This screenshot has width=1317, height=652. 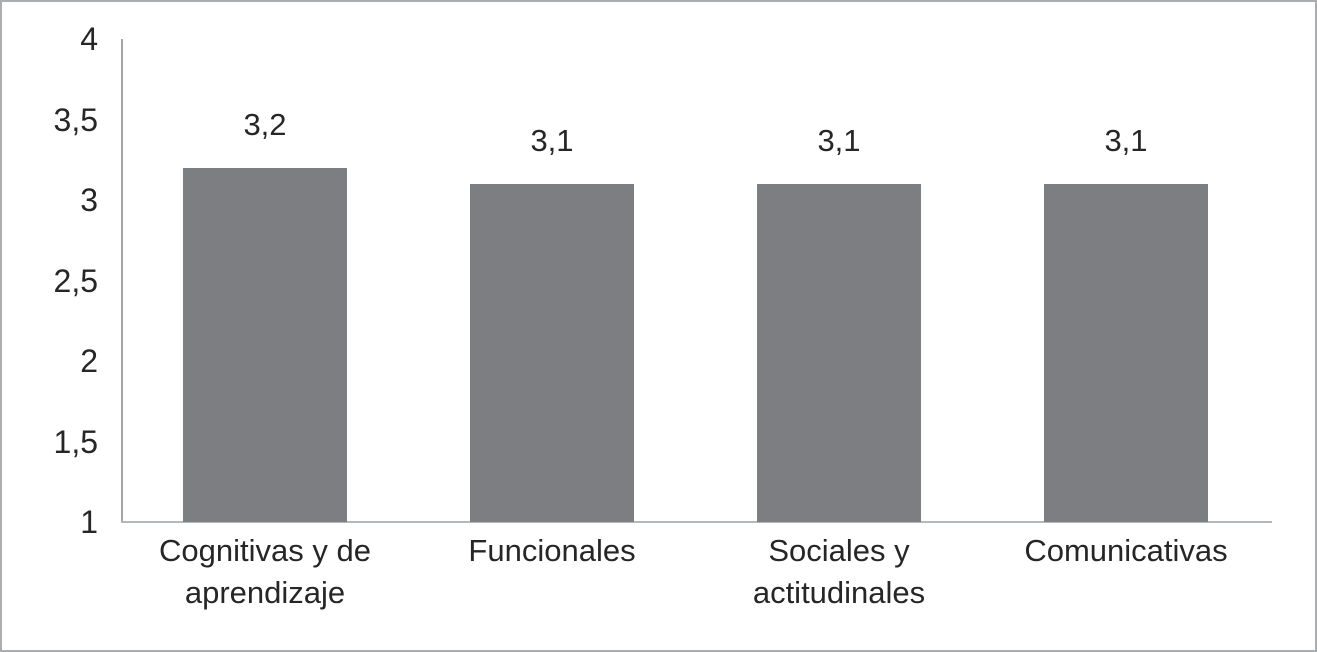 What do you see at coordinates (89, 522) in the screenshot?
I see `y-tick-label: 1` at bounding box center [89, 522].